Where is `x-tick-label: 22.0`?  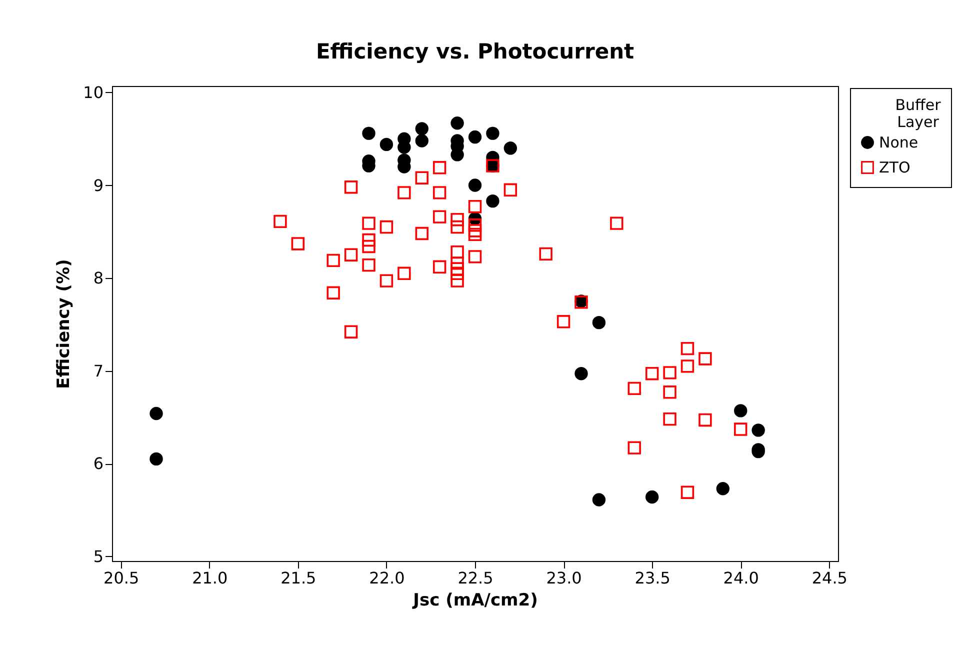
x-tick-label: 22.0 is located at coordinates (387, 578).